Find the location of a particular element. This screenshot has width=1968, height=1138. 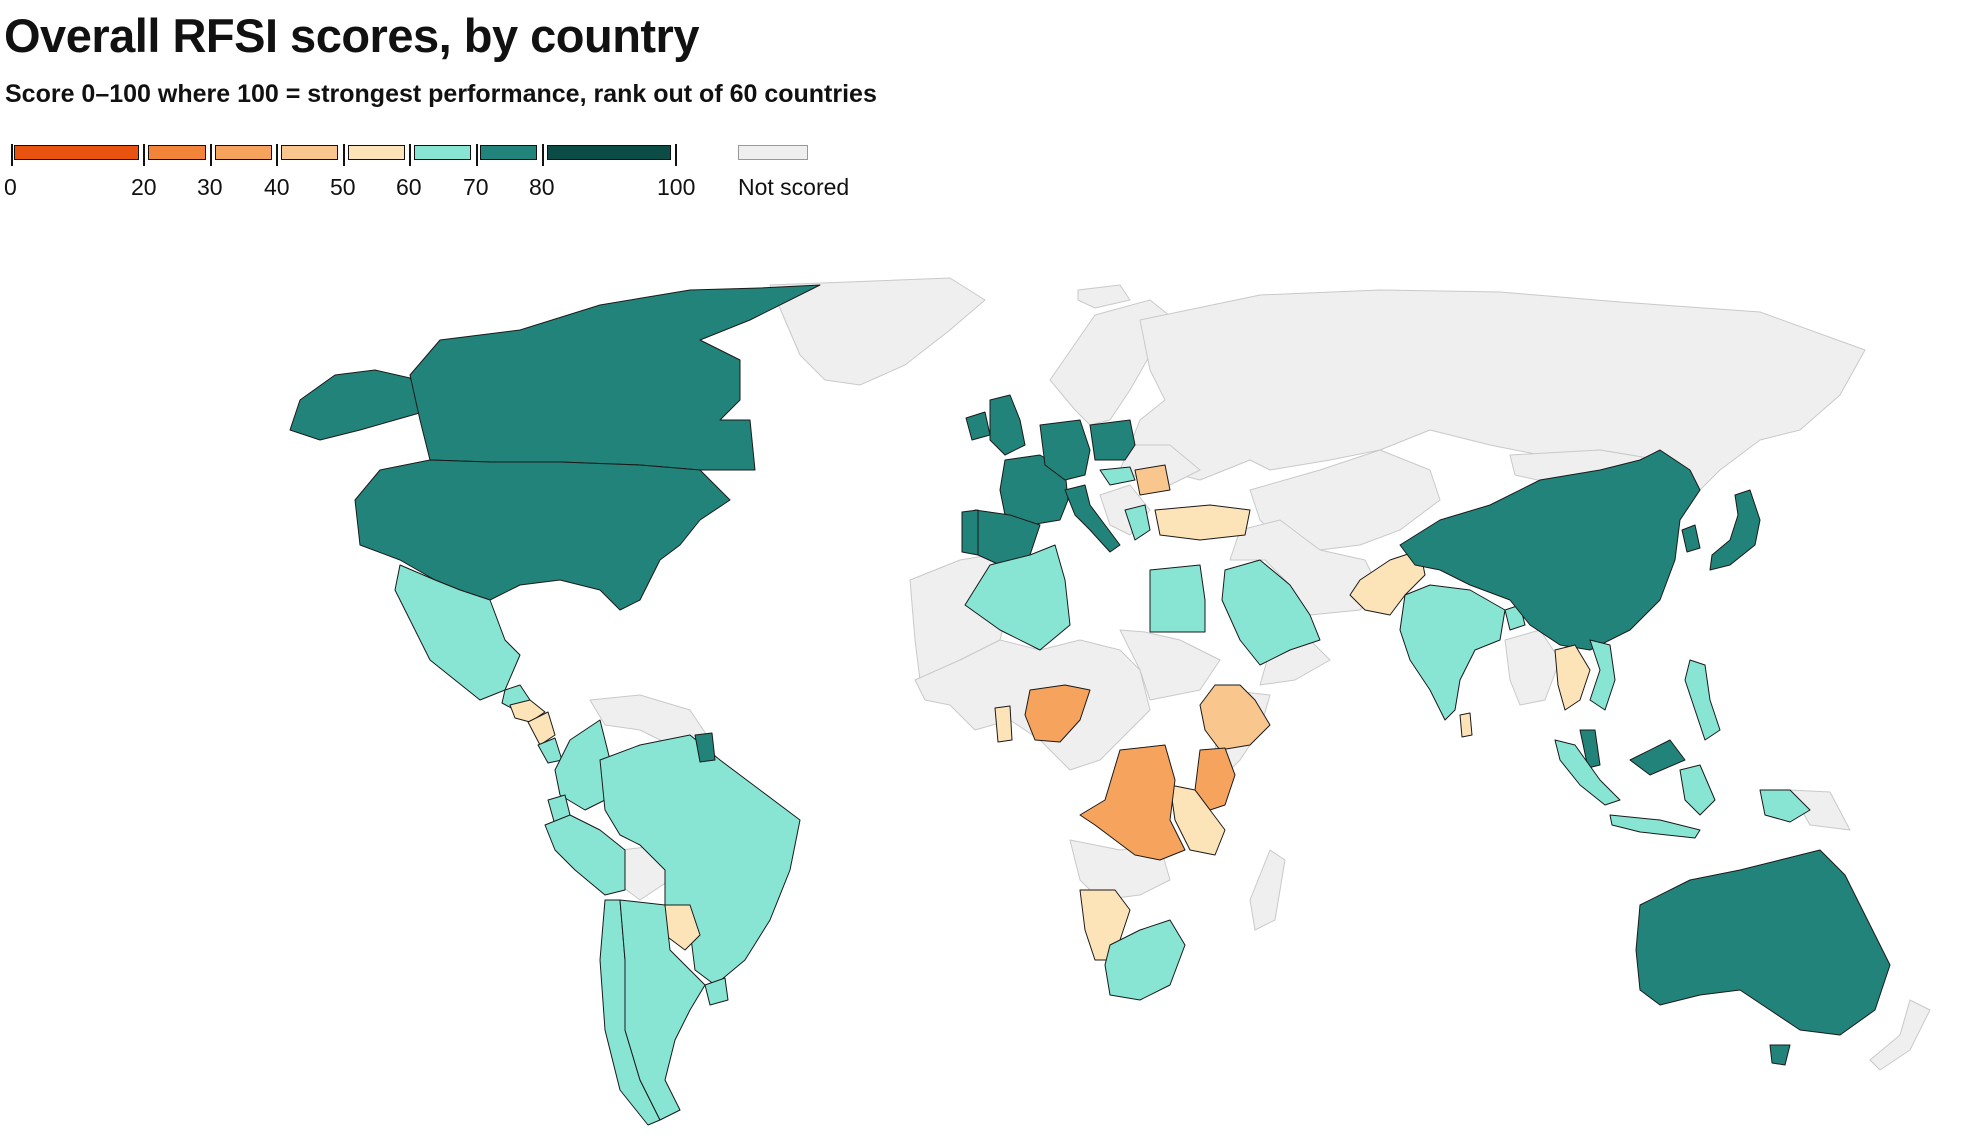

country-saudi-arabia is located at coordinates (1271, 612).